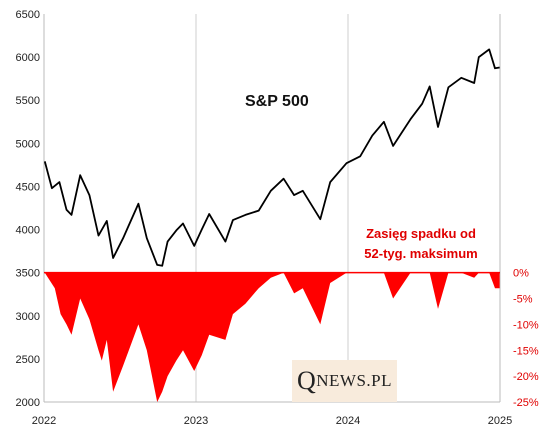 This screenshot has width=551, height=436. What do you see at coordinates (526, 325) in the screenshot?
I see `y-right-tick-2: -10%` at bounding box center [526, 325].